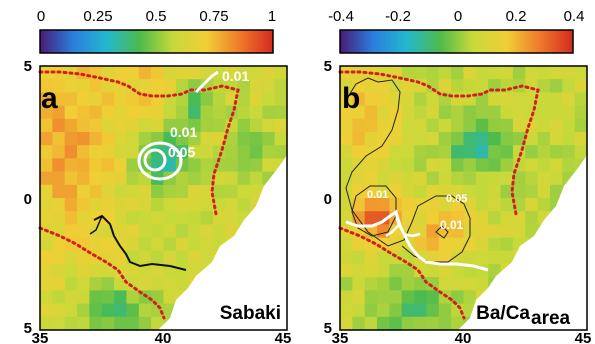 The image size is (595, 344). Describe the element at coordinates (28, 328) in the screenshot. I see `y-tick-a-bot: 5` at that location.